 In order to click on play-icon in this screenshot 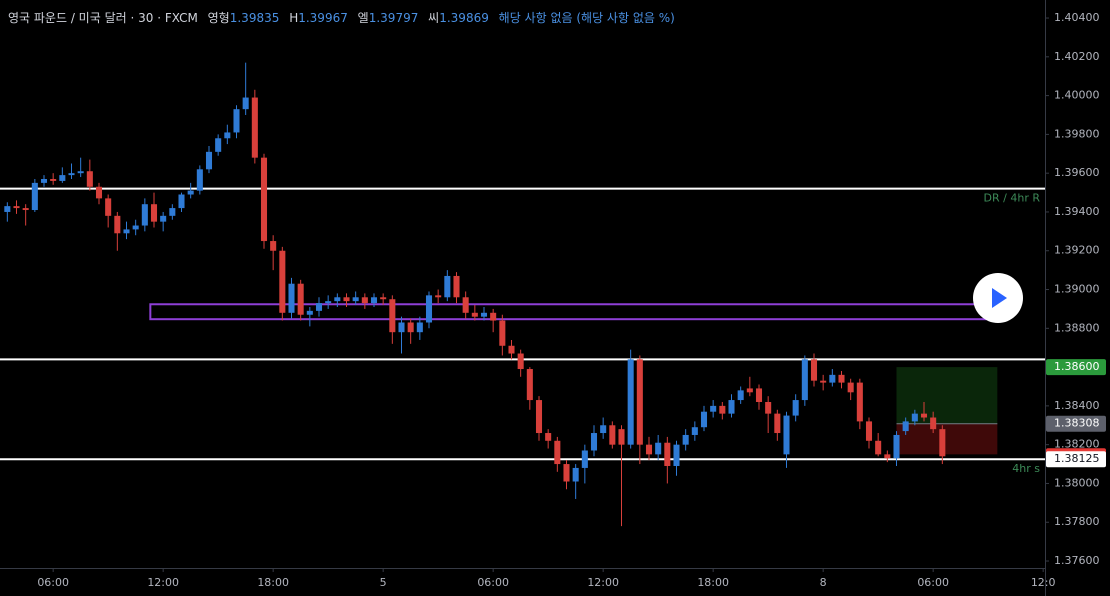, I will do `click(999, 298)`.